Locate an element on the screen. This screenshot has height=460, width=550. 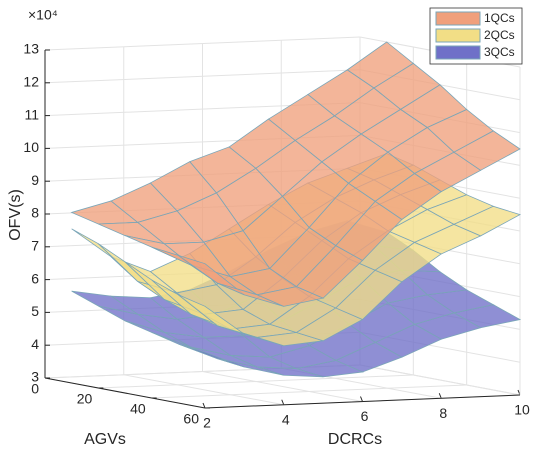
z-multiplier: ×10⁴ is located at coordinates (43, 15).